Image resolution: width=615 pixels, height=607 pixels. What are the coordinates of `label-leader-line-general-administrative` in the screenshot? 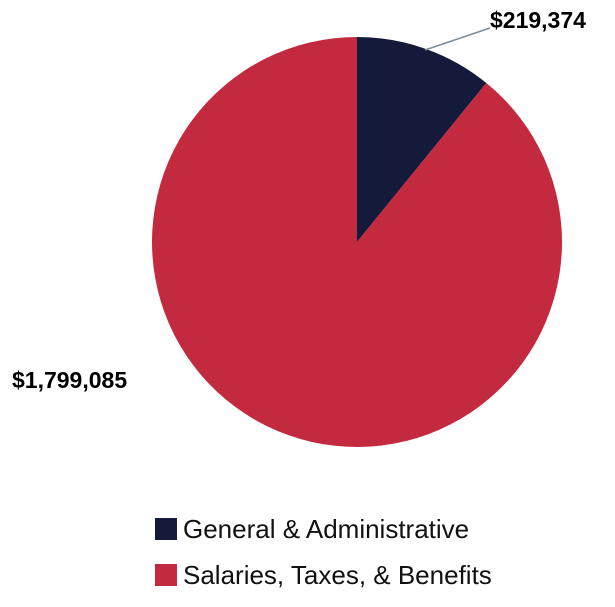 It's located at (457, 39).